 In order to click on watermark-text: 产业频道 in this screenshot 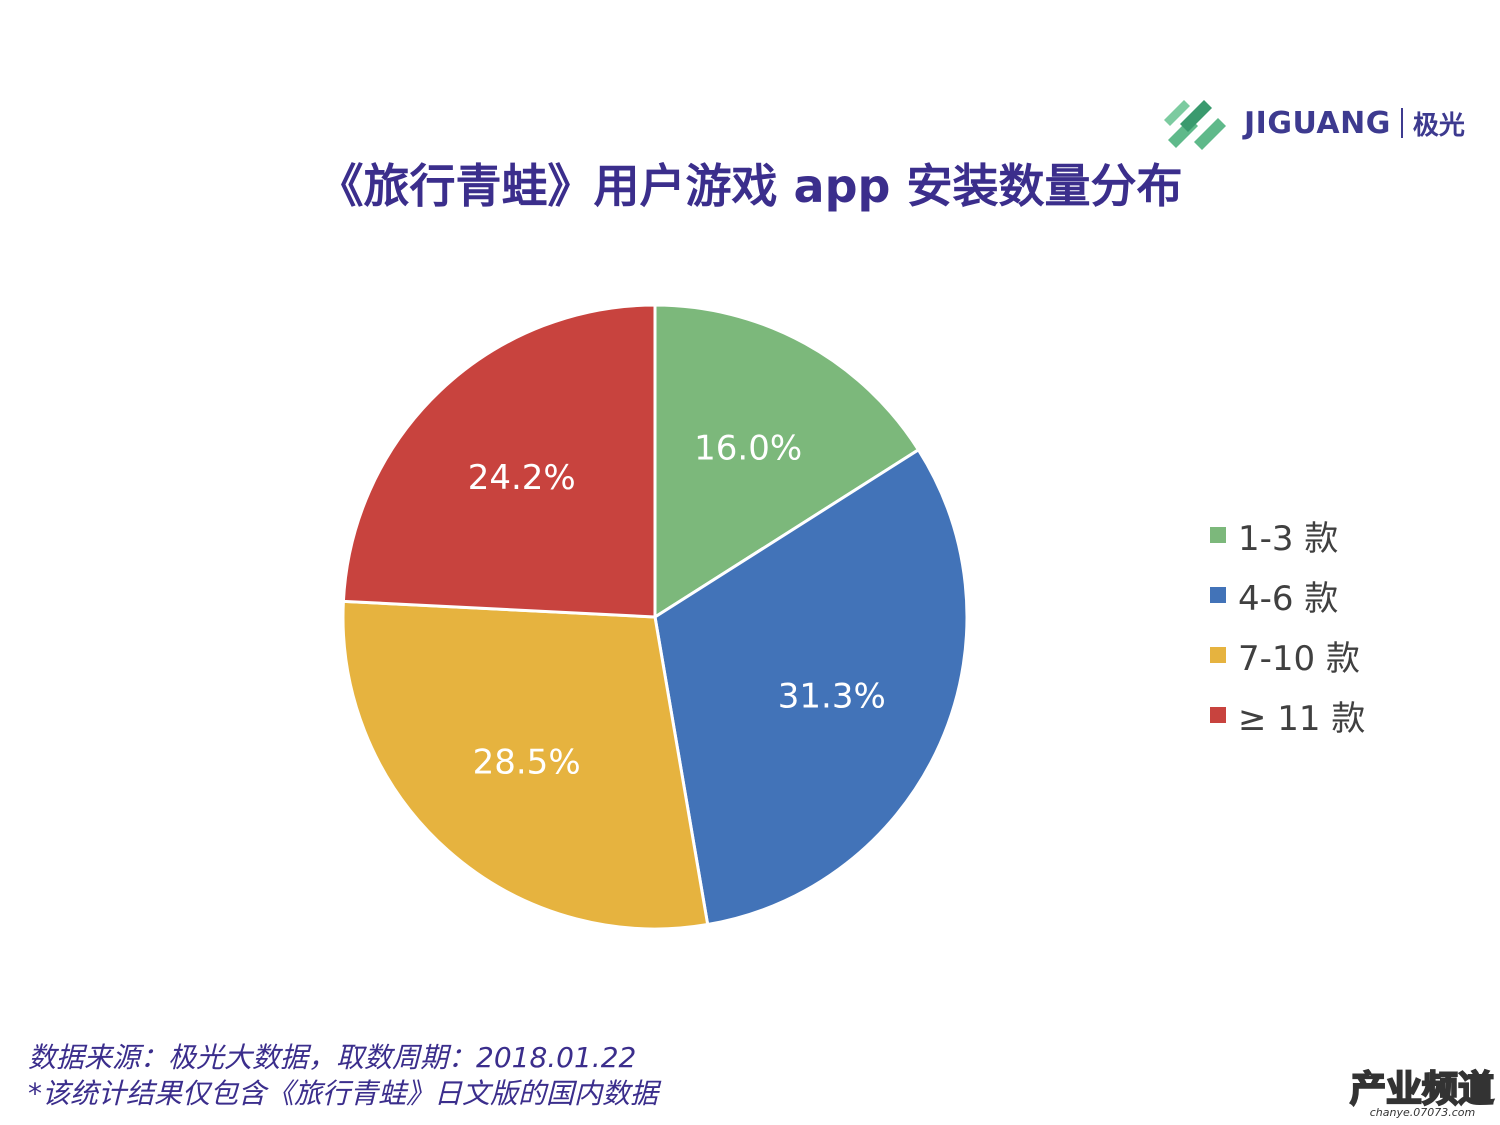, I will do `click(1422, 1089)`.